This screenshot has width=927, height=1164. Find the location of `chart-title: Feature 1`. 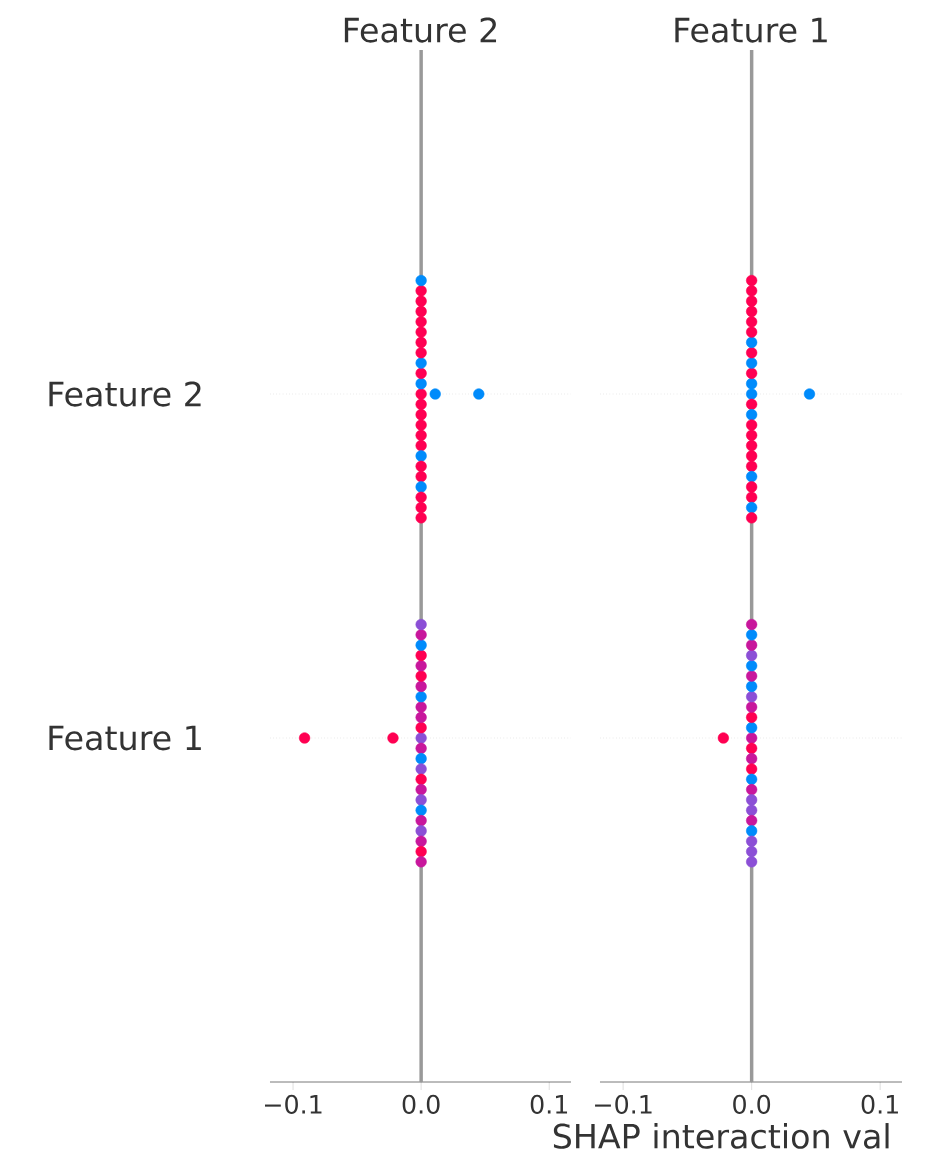

chart-title: Feature 1 is located at coordinates (751, 30).